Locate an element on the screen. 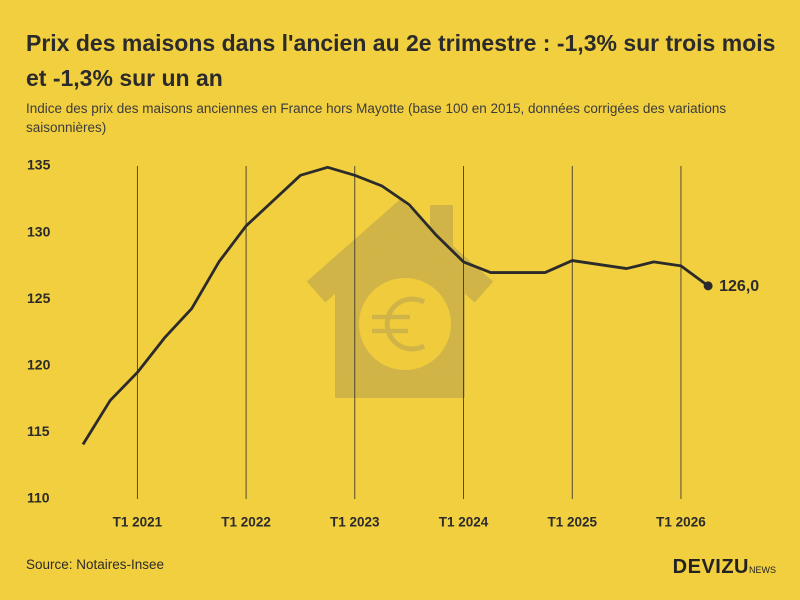 The width and height of the screenshot is (800, 600). brand-suffix: NEWS is located at coordinates (762, 570).